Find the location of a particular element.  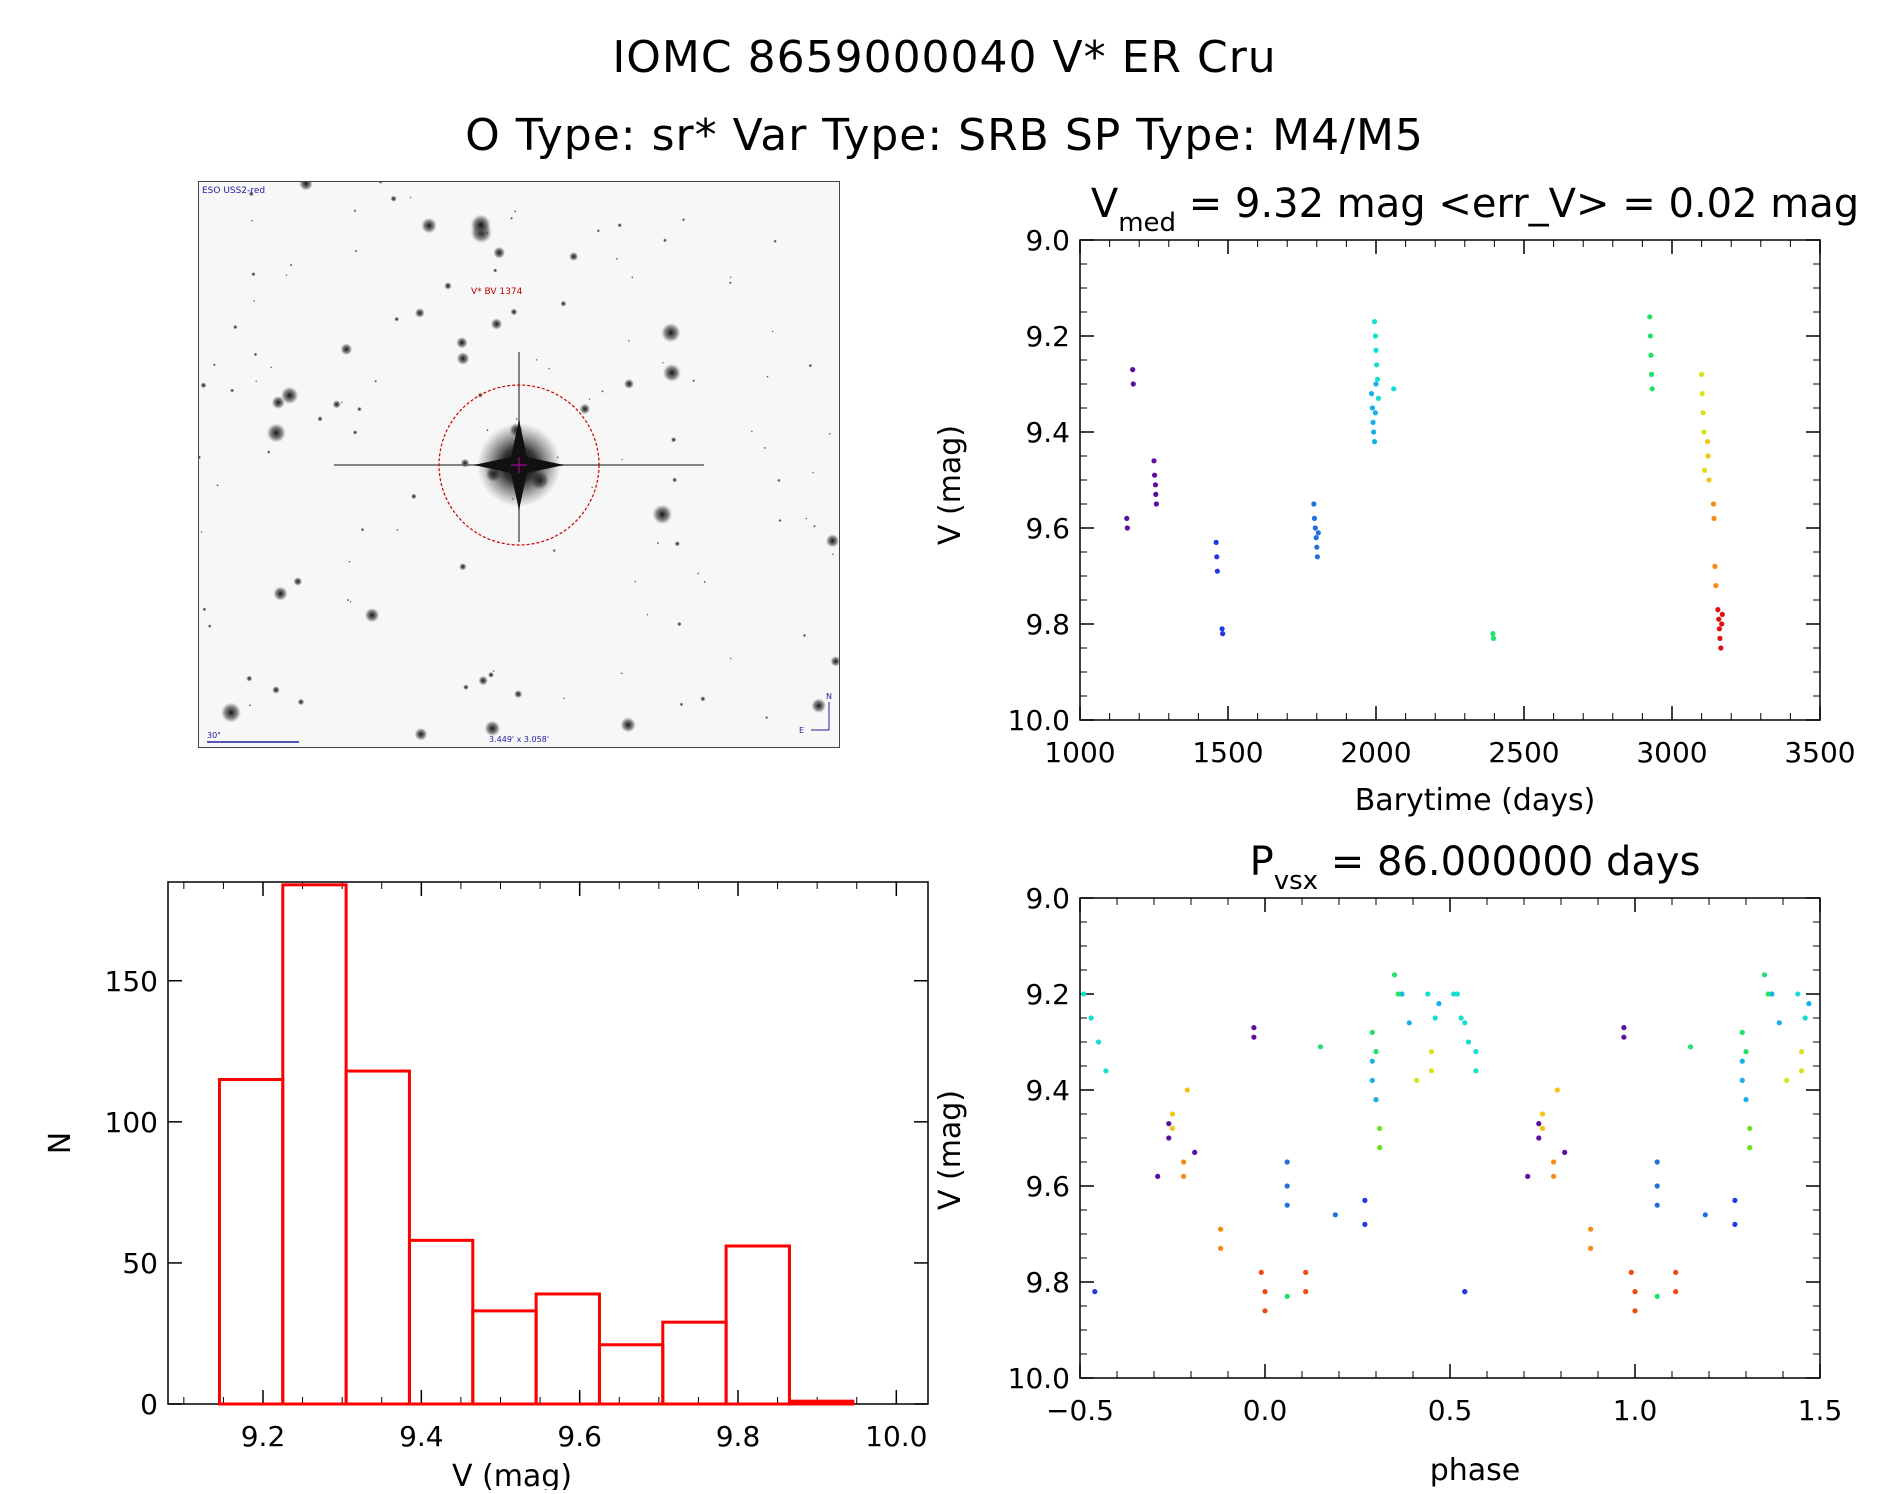

lightcurve-xlabel: Barytime (days) is located at coordinates (1475, 800).